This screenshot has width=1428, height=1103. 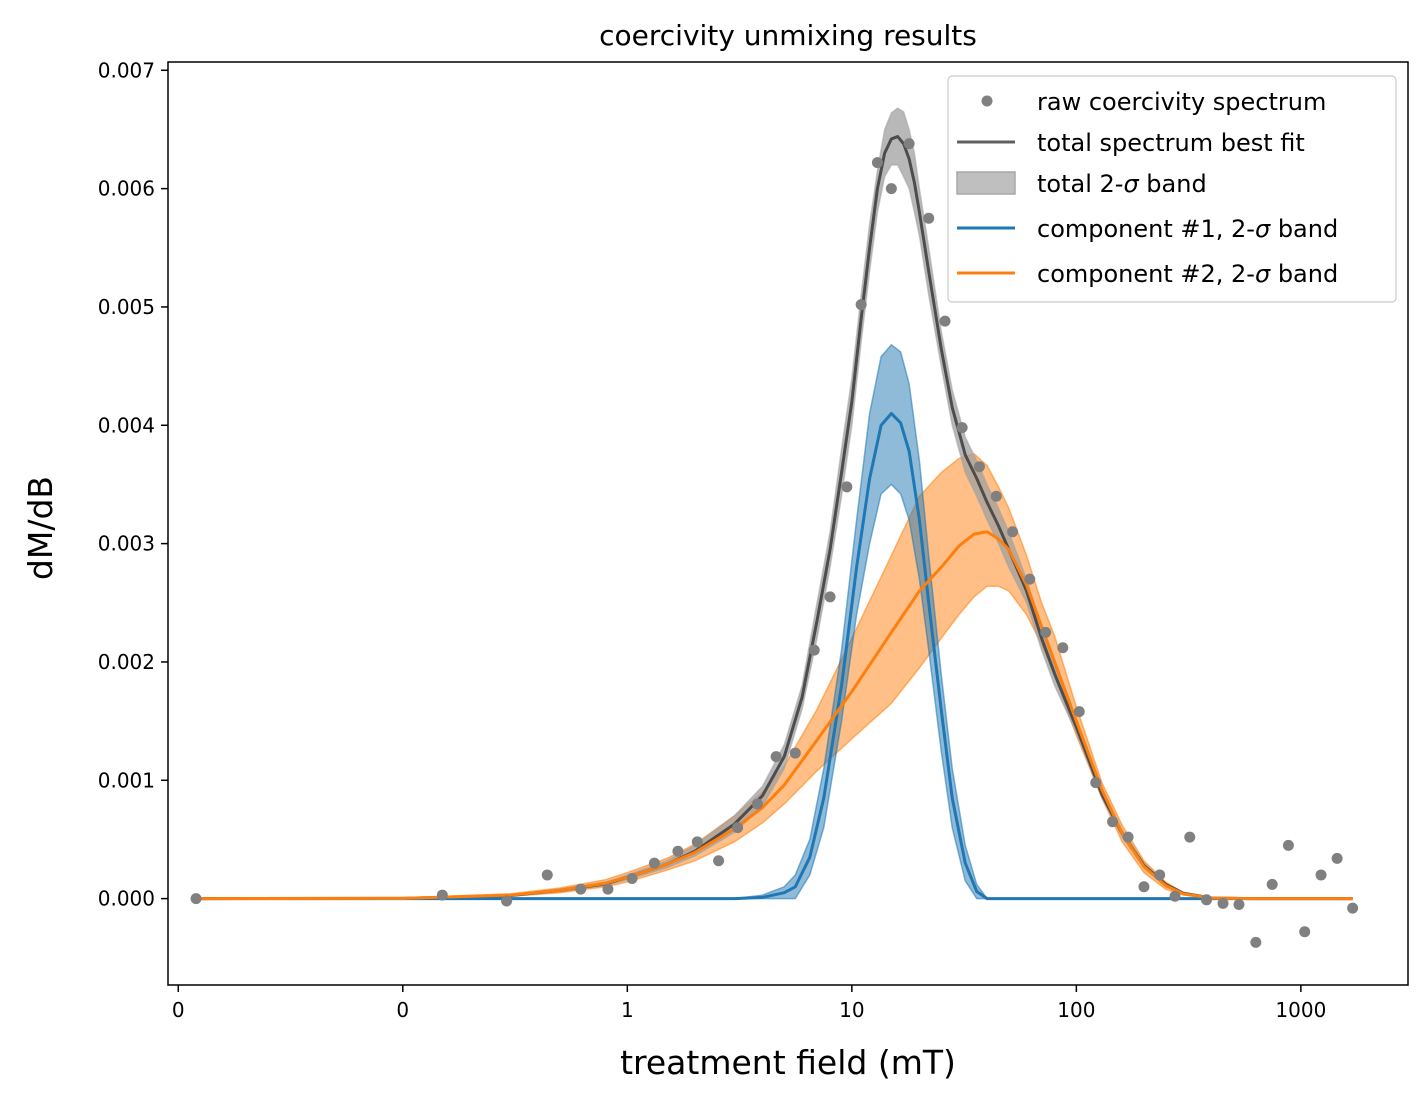 What do you see at coordinates (133, 484) in the screenshot?
I see `y-axis: 0.000 0.001 0.002 0.003 0.004 0.005 0.006 0.007` at bounding box center [133, 484].